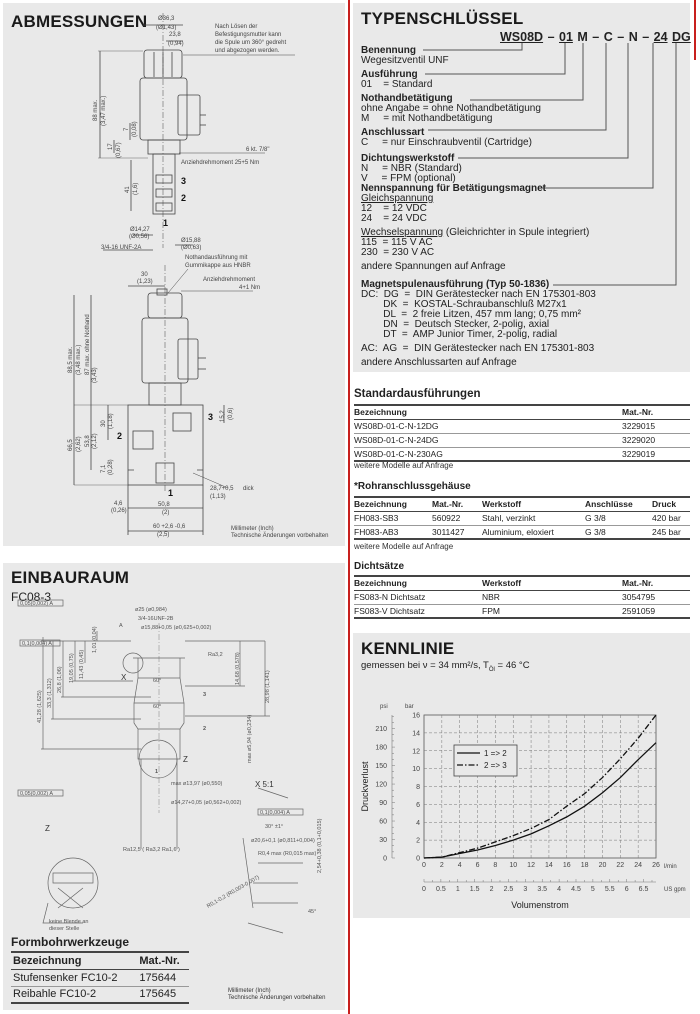 Image resolution: width=700 pixels, height=1014 pixels. Describe the element at coordinates (157, 707) in the screenshot. I see `angle-label: 60°` at that location.